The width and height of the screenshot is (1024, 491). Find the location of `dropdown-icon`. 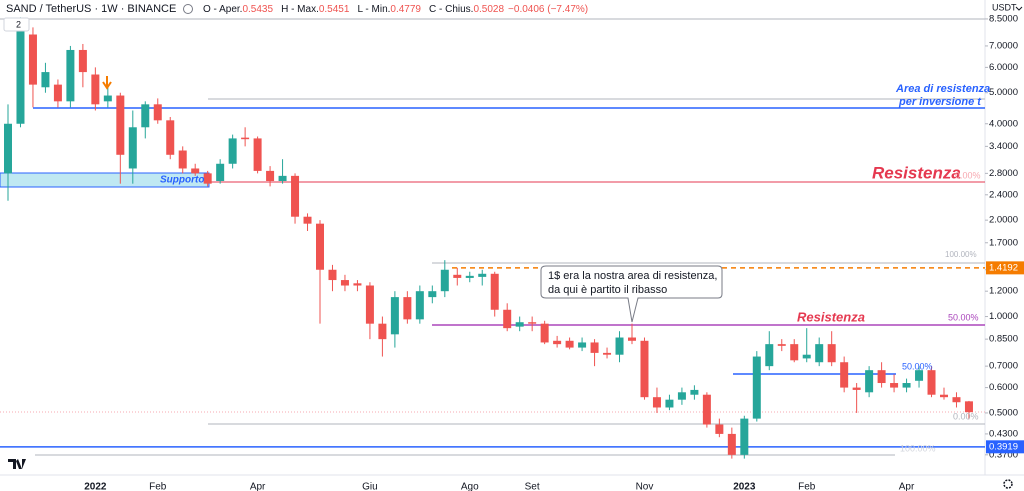

dropdown-icon is located at coordinates (1019, 8).